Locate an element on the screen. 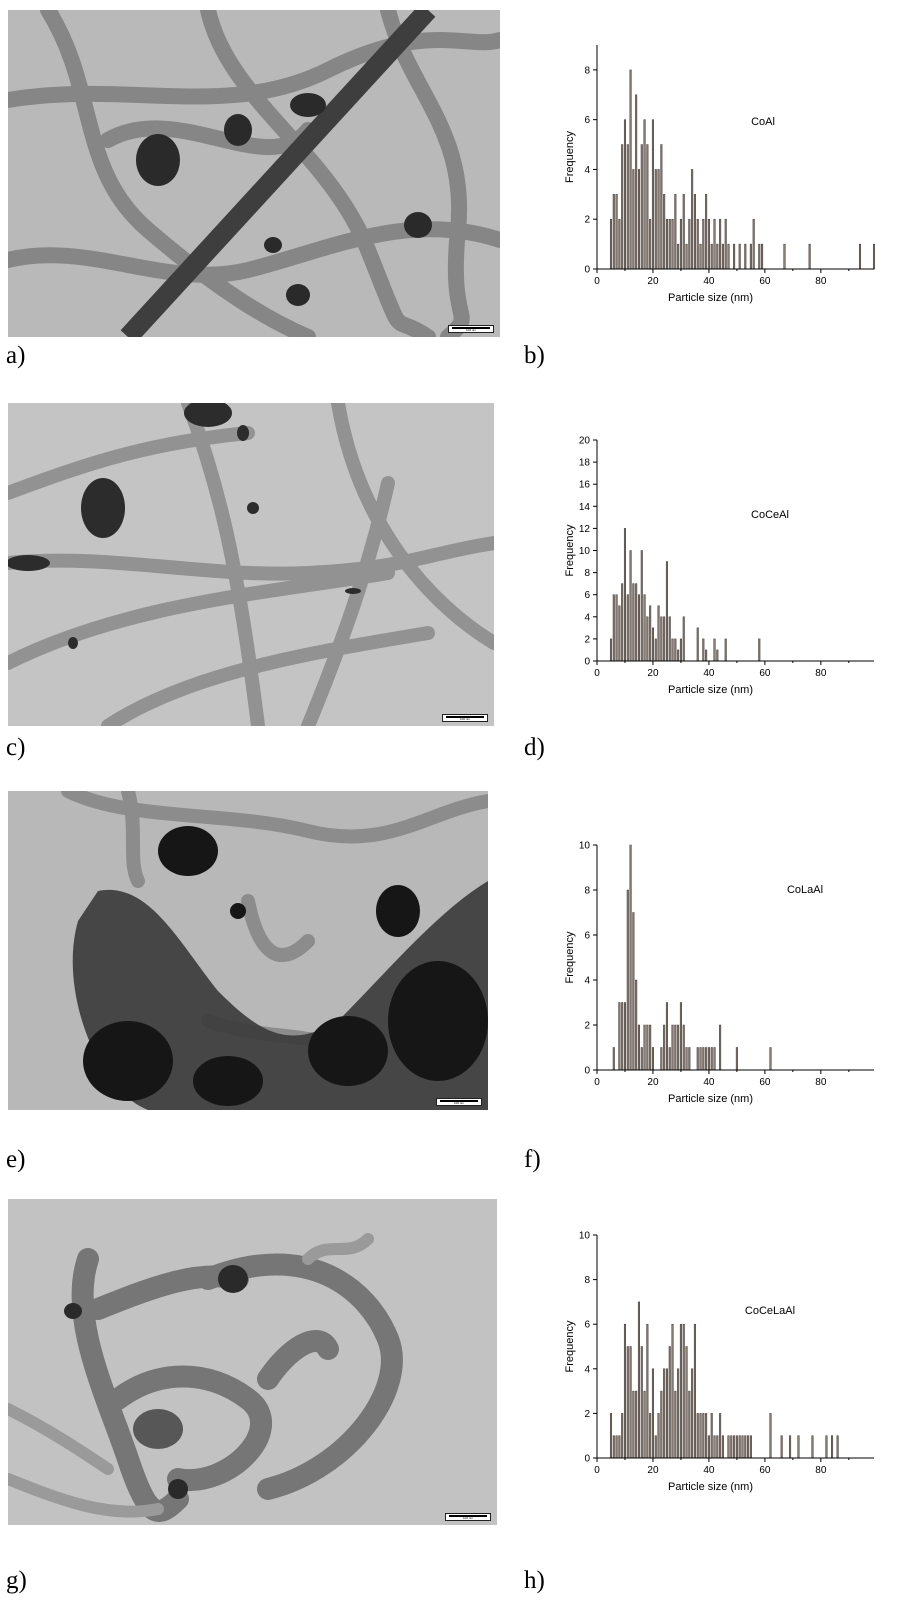  x-axis-label: Particle size (nm) is located at coordinates (710, 298).